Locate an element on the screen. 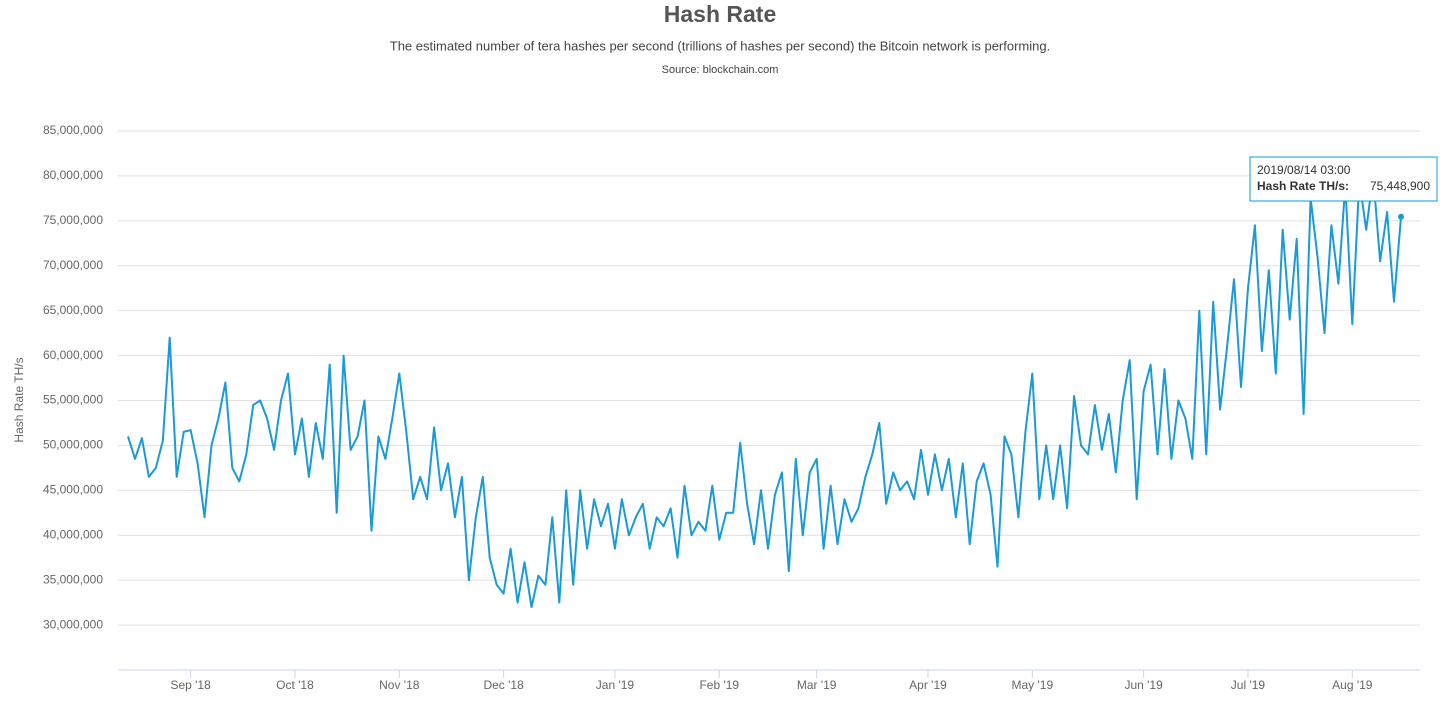 The image size is (1440, 702). y-tick-label: 60,000,000 is located at coordinates (73, 355).